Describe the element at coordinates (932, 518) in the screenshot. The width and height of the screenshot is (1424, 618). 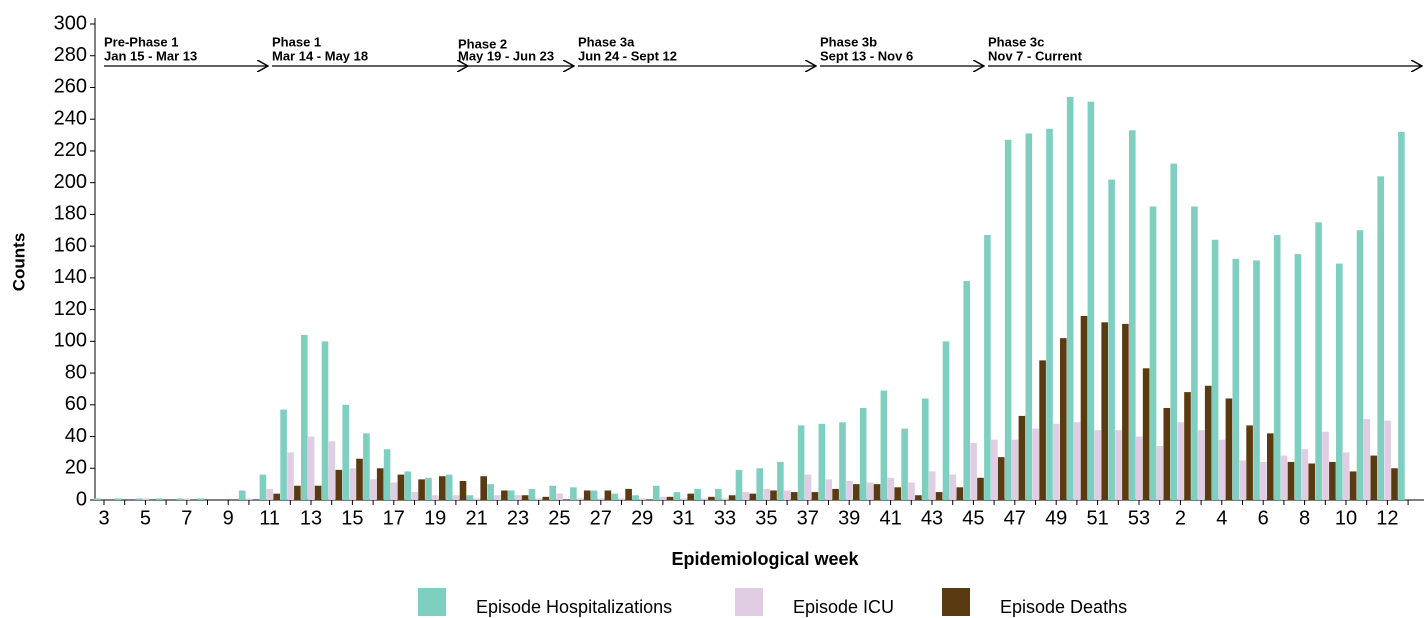
I see `x-tick-label: 43` at that location.